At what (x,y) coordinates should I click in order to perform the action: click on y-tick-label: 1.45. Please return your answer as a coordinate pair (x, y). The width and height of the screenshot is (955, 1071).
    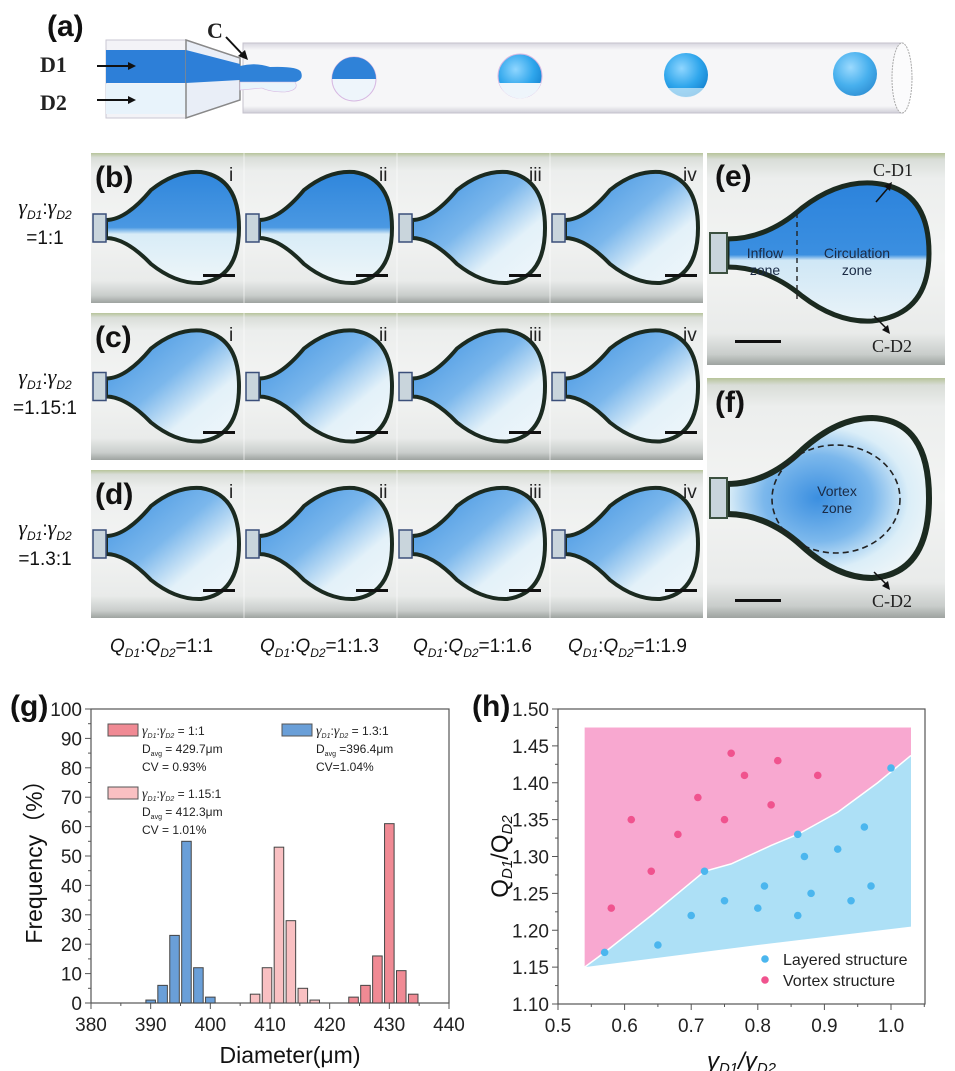
    Looking at the image, I should click on (530, 747).